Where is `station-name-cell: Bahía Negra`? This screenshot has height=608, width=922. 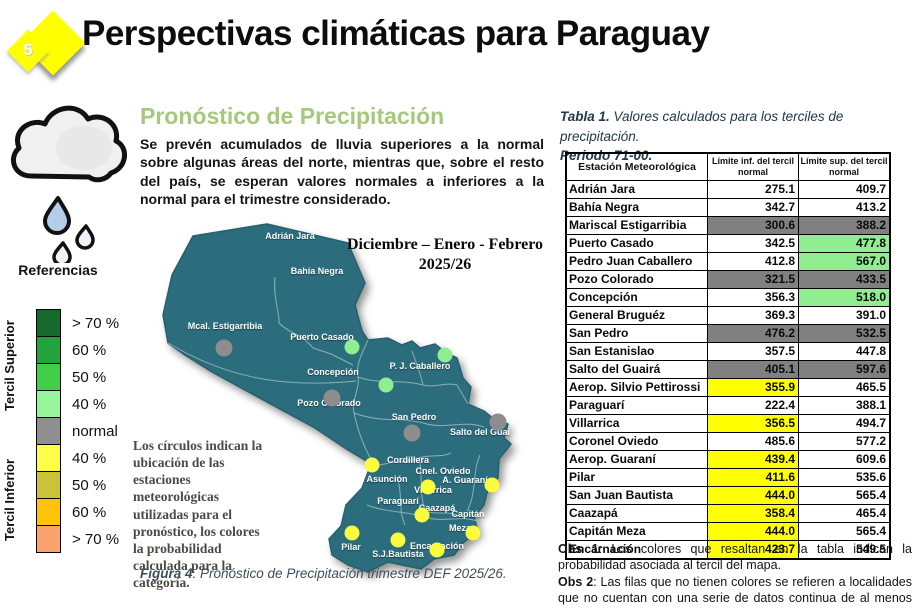 station-name-cell: Bahía Negra is located at coordinates (636, 207).